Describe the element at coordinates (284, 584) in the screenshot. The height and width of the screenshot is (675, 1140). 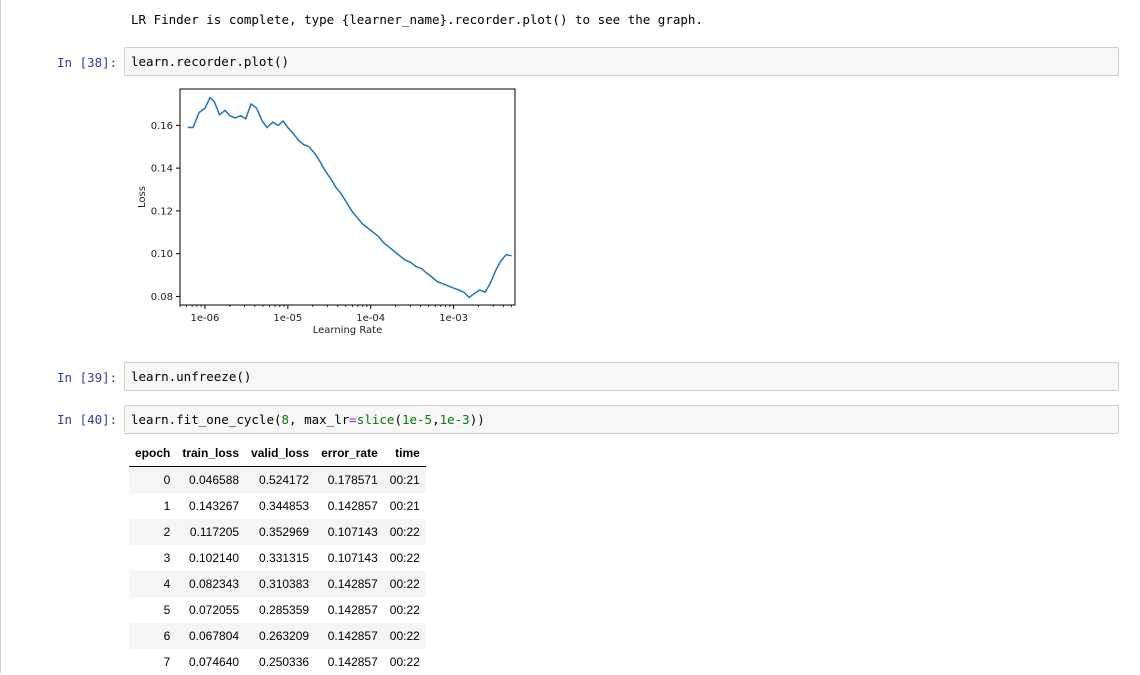
I see `cell-valid-loss: 0.310383` at that location.